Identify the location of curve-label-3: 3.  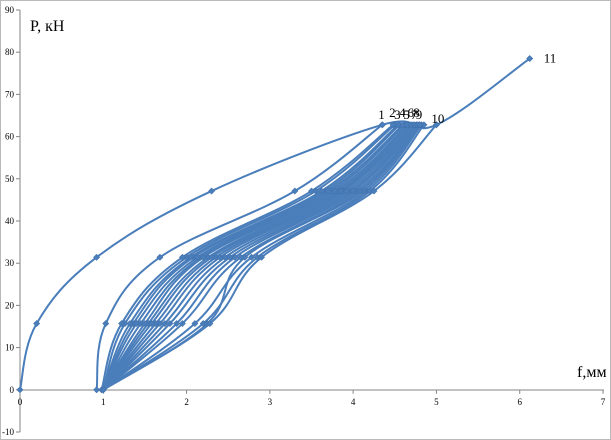
(397, 114).